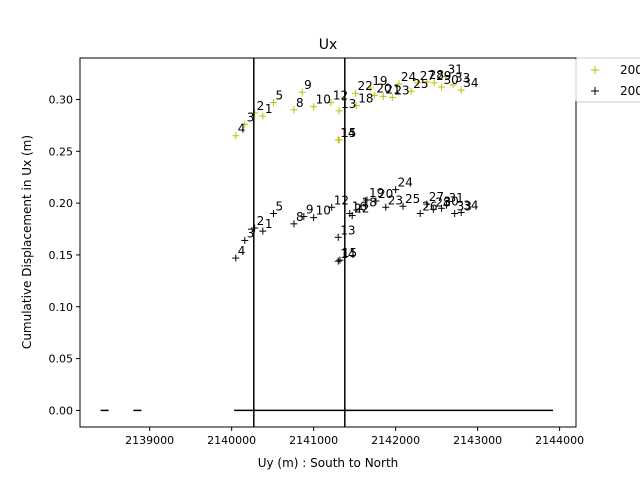  Describe the element at coordinates (427, 76) in the screenshot. I see `data-point-label: 27` at that location.